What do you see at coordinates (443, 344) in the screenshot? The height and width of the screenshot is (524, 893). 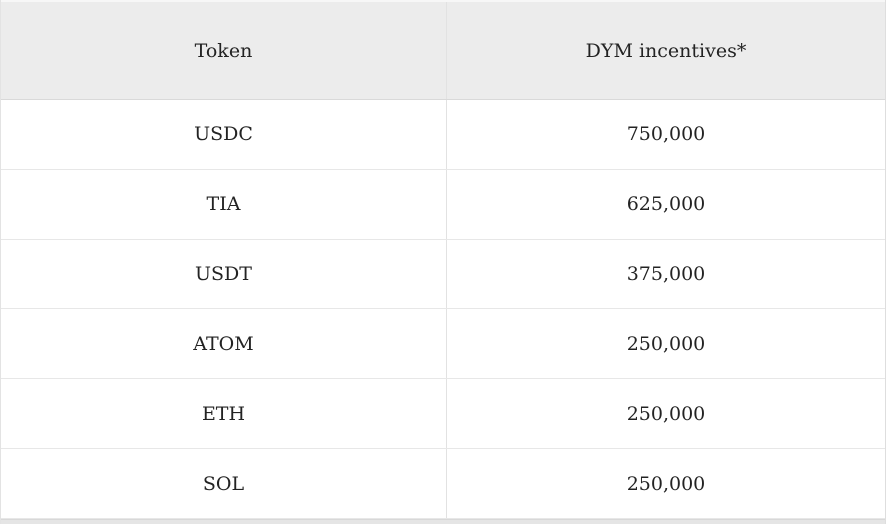 I see `table-row: ATOM 250,000` at bounding box center [443, 344].